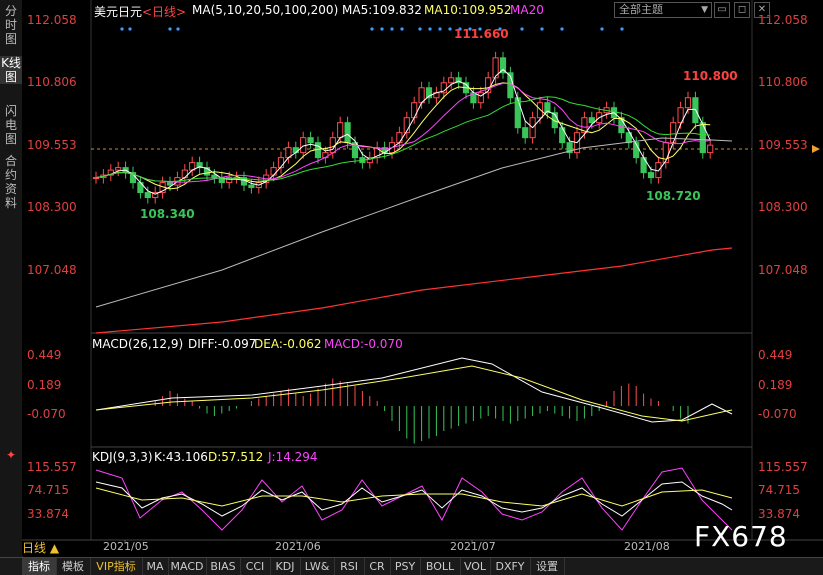 The width and height of the screenshot is (823, 575). Describe the element at coordinates (414, 393) in the screenshot. I see `dea-line` at that location.